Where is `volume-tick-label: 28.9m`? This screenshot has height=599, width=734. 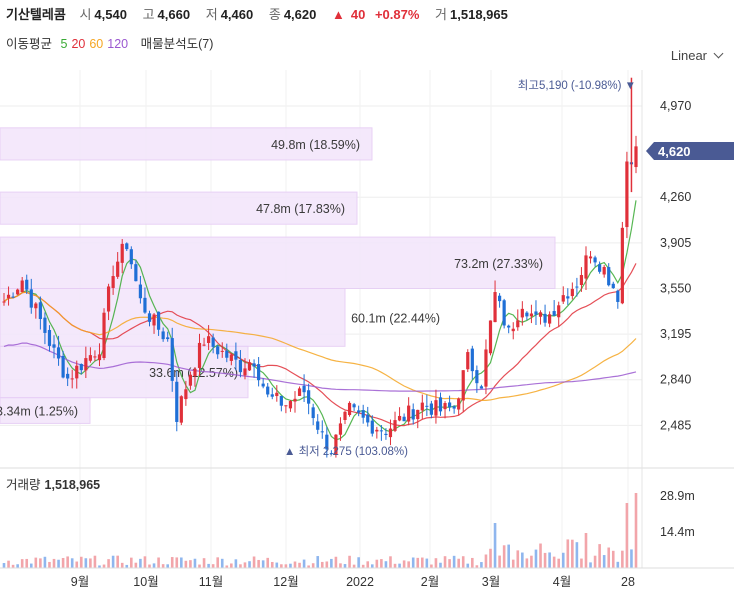
volume-tick-label: 28.9m is located at coordinates (677, 496).